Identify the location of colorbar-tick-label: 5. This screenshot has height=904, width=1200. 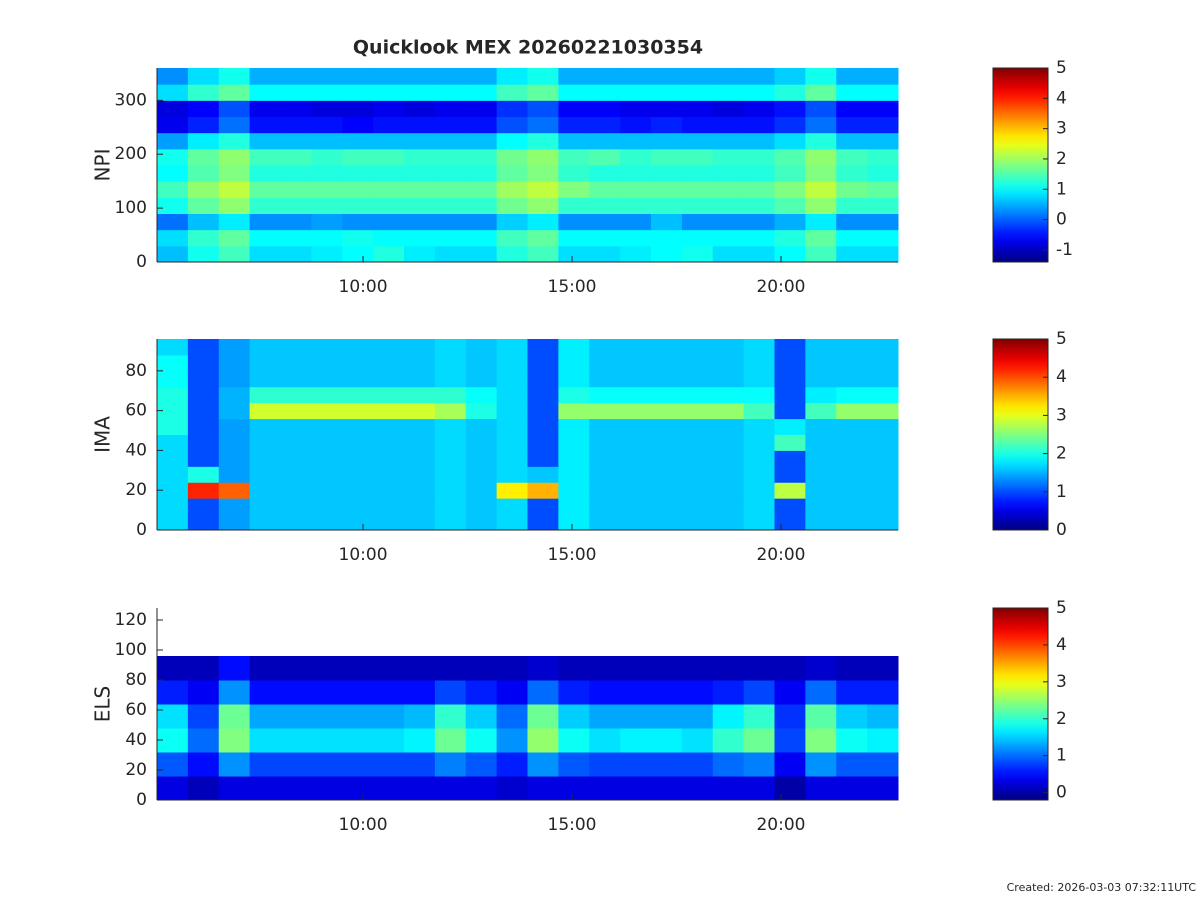
(1061, 339).